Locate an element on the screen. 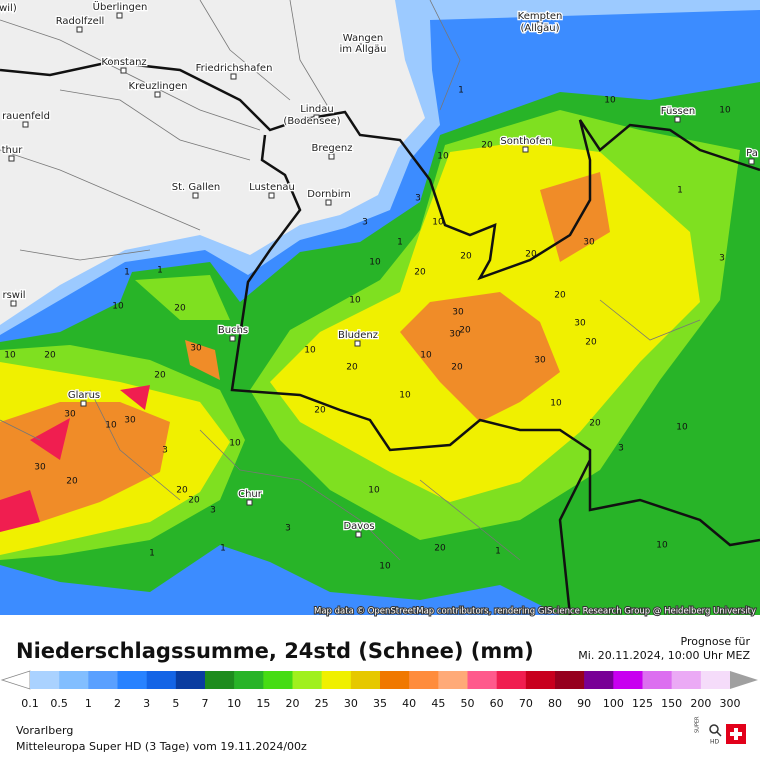  colorbar-label: 10 is located at coordinates (234, 703).